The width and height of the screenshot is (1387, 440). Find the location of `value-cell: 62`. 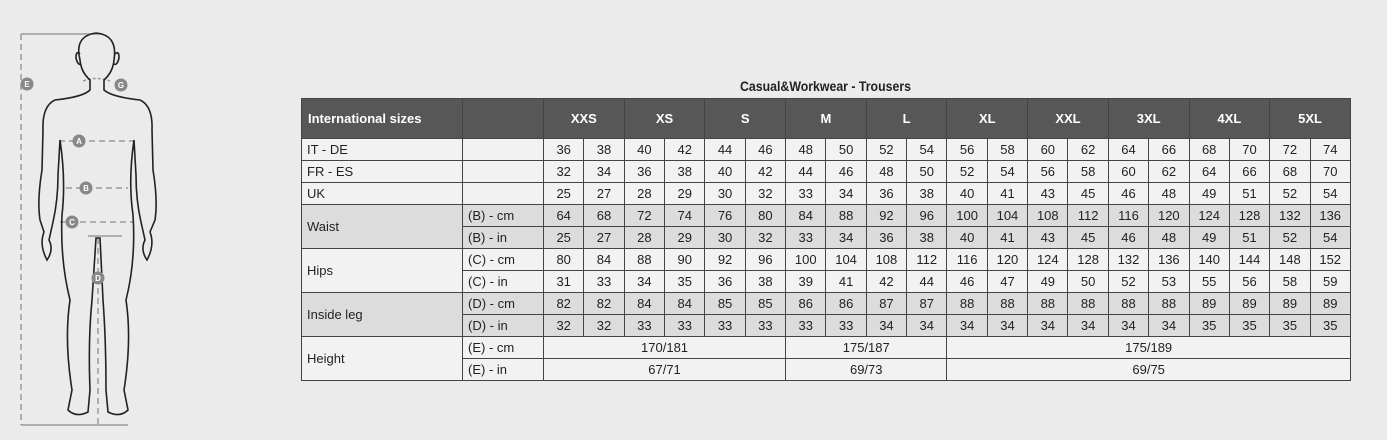

value-cell: 62 is located at coordinates (1169, 171).